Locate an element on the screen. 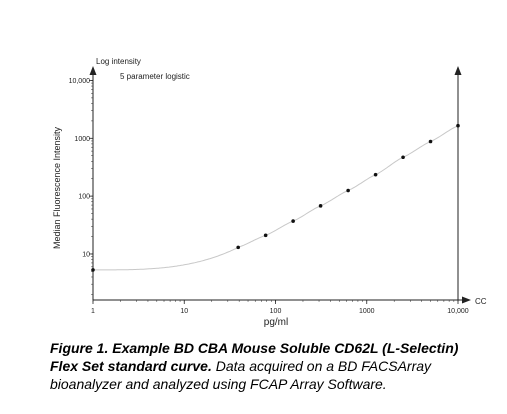  y-tick-label: 10,000 is located at coordinates (80, 81).